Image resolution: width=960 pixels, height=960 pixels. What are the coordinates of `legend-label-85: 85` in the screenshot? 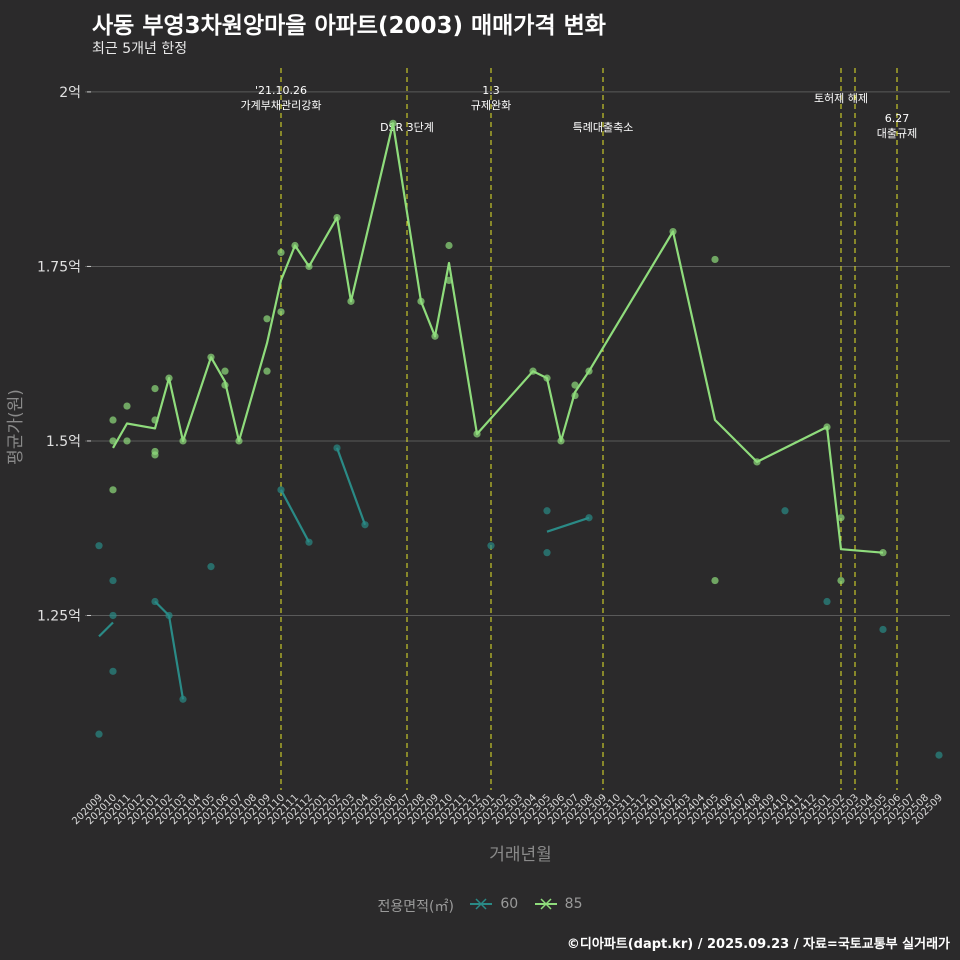 It's located at (573, 904).